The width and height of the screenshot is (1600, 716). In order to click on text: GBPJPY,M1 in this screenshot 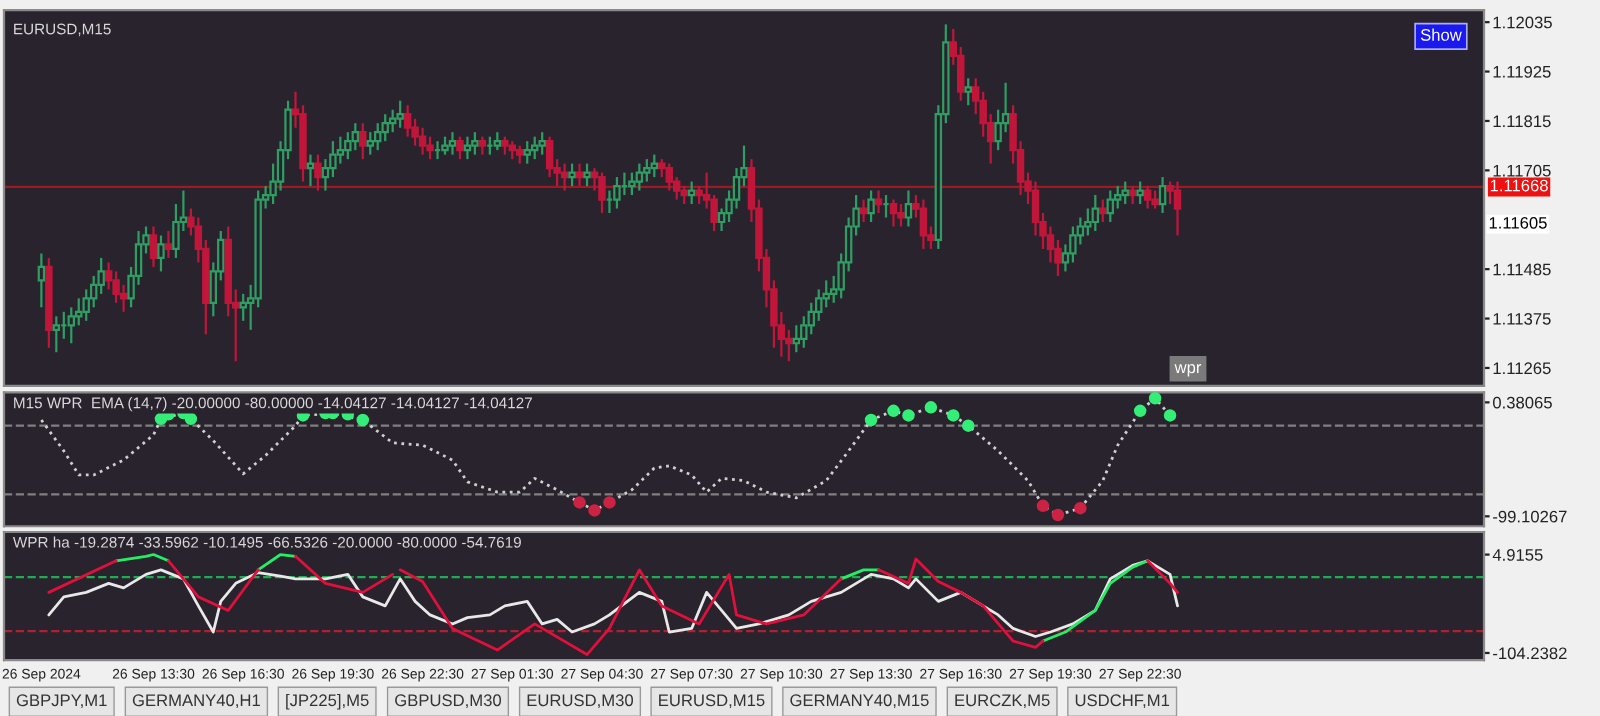, I will do `click(61, 701)`.